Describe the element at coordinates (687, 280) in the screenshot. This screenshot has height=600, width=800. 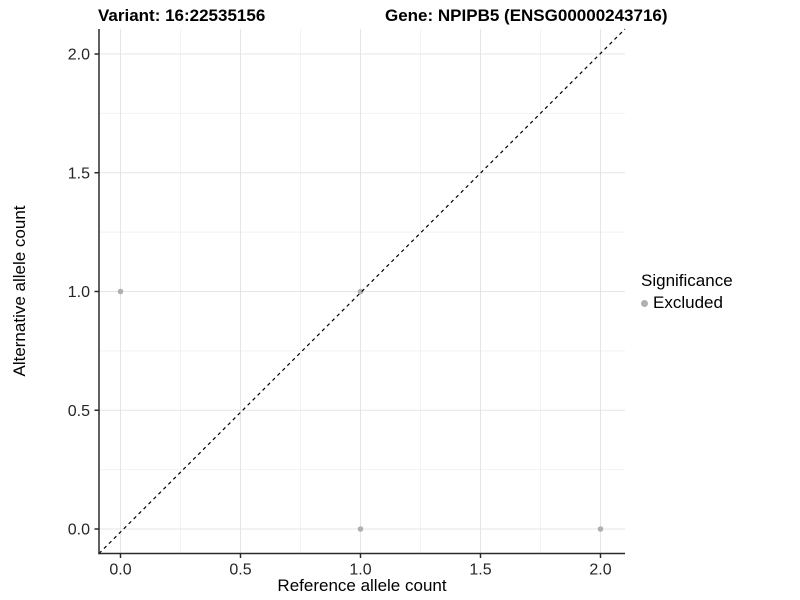
I see `legend-title: Significance` at that location.